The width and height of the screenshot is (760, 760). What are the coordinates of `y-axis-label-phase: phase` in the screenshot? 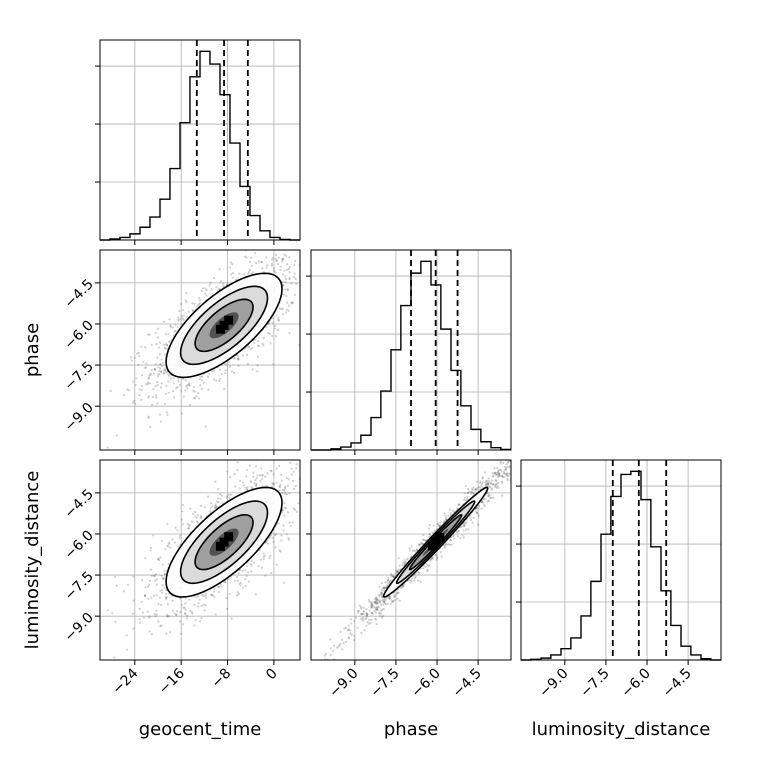 It's located at (32, 350).